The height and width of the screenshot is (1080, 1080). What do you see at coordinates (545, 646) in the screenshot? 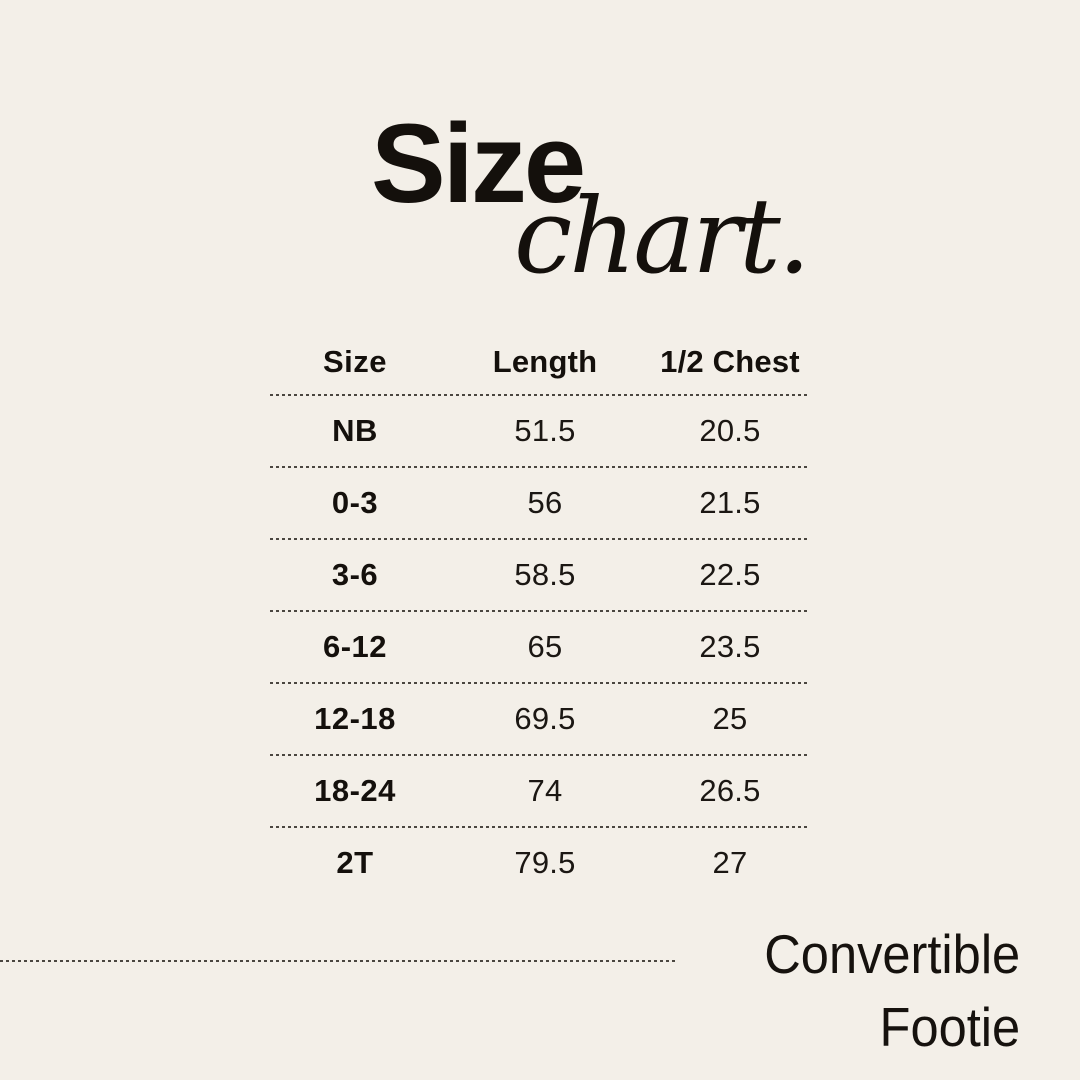
I see `cell-length: 65` at bounding box center [545, 646].